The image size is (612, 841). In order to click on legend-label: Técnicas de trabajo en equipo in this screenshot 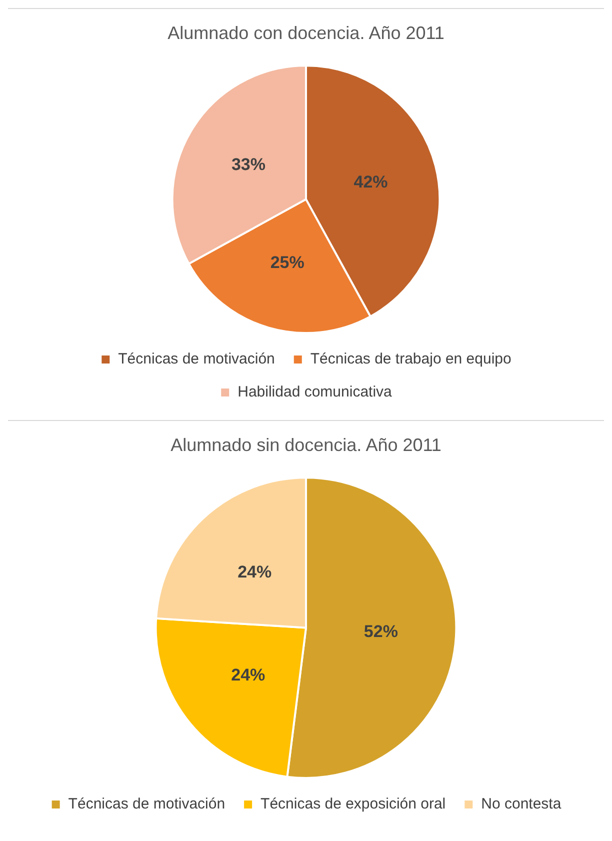, I will do `click(411, 359)`.